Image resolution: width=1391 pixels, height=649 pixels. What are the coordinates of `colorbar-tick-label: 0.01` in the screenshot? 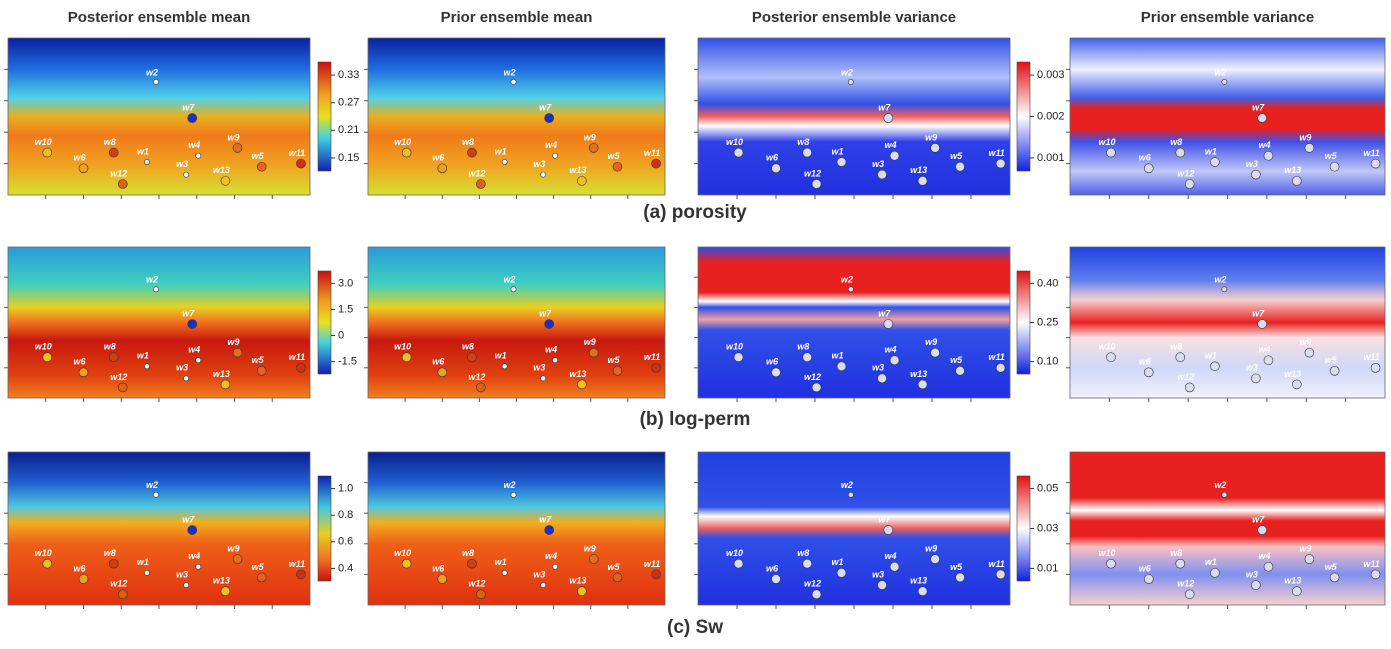 It's located at (1047, 568).